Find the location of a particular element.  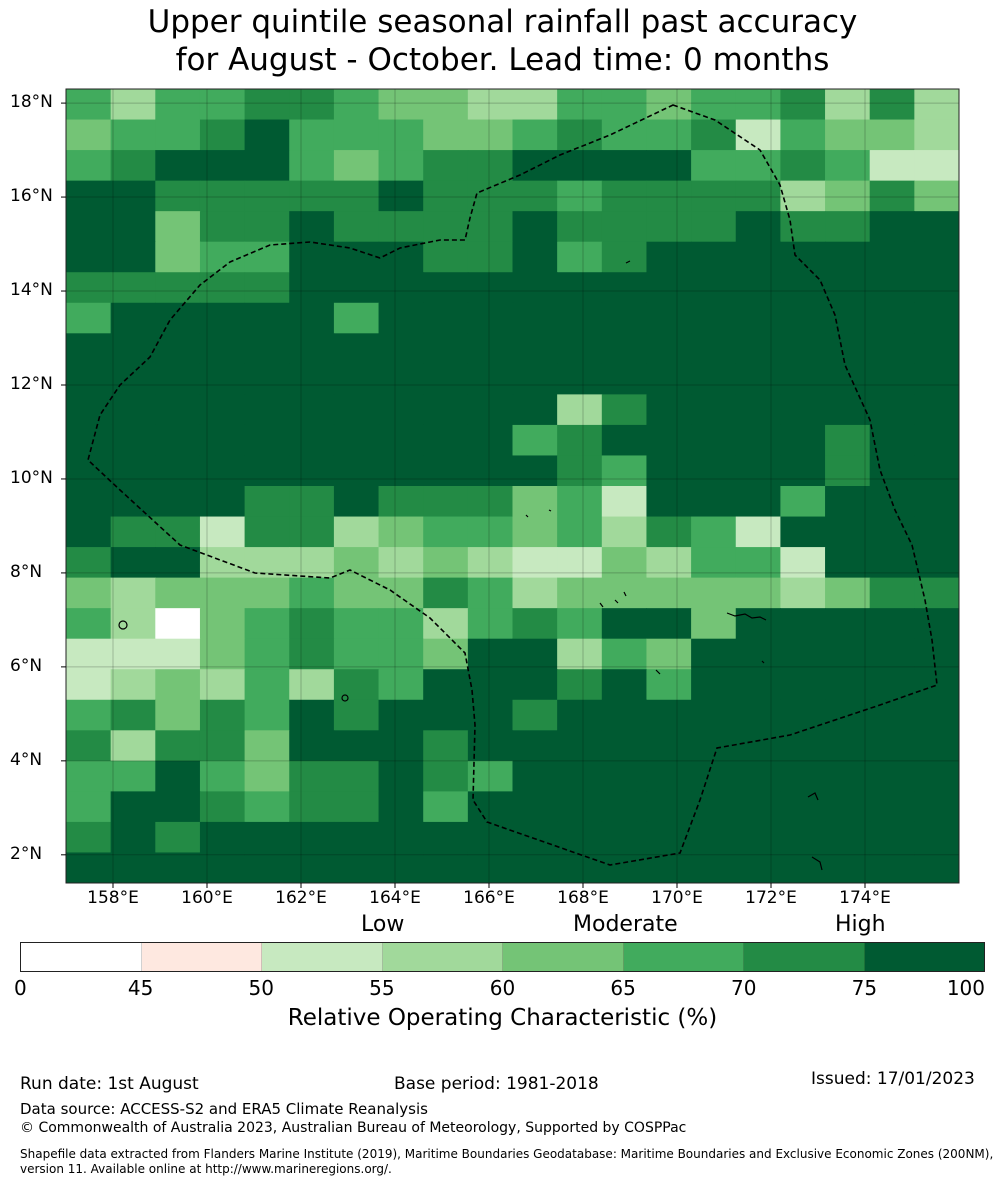

latitude-label: 8°N is located at coordinates (26, 571).